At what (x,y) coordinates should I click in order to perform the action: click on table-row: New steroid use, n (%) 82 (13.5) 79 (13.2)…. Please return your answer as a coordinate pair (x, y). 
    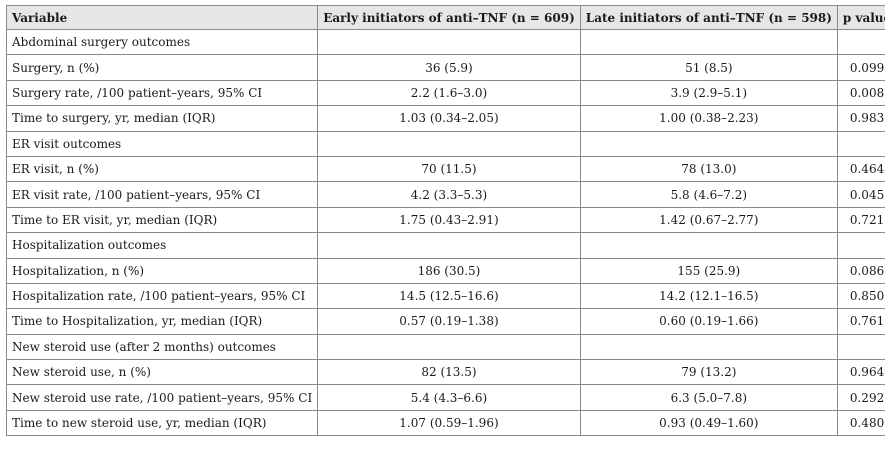
    Looking at the image, I should click on (445, 372).